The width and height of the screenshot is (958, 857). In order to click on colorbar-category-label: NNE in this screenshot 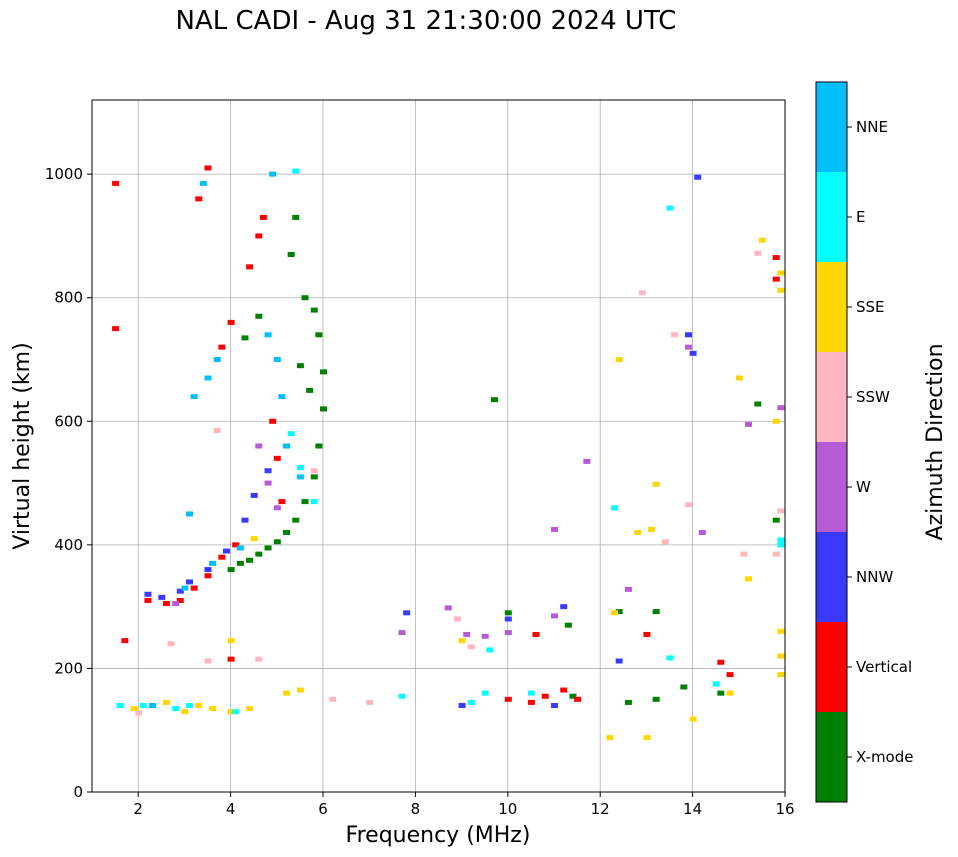, I will do `click(872, 127)`.